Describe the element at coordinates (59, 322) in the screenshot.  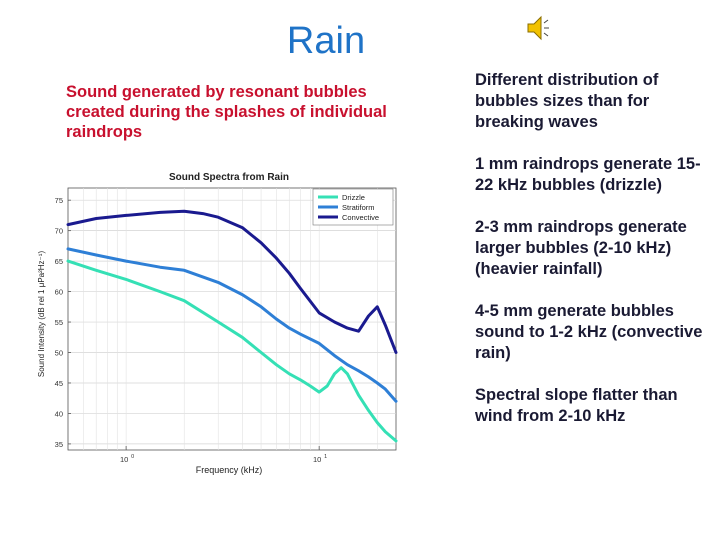
I see `y-tick-label: 55` at that location.